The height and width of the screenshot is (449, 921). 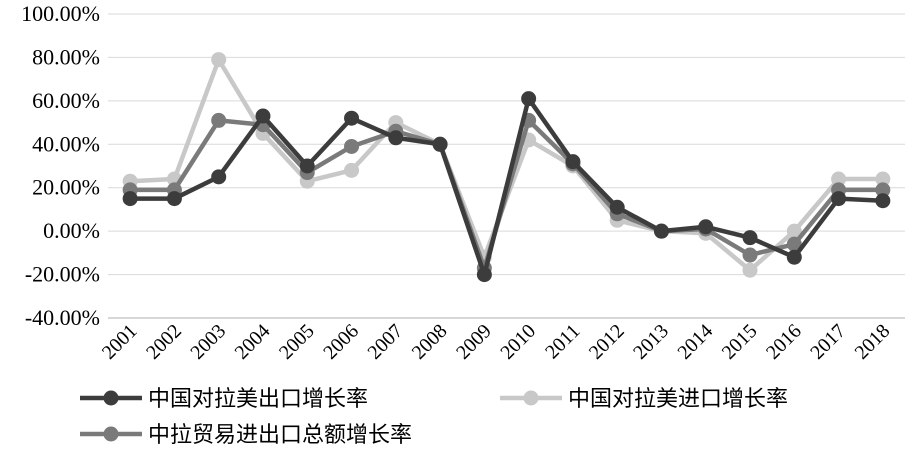 I want to click on y-tick-label: 60.00%, so click(x=66, y=100).